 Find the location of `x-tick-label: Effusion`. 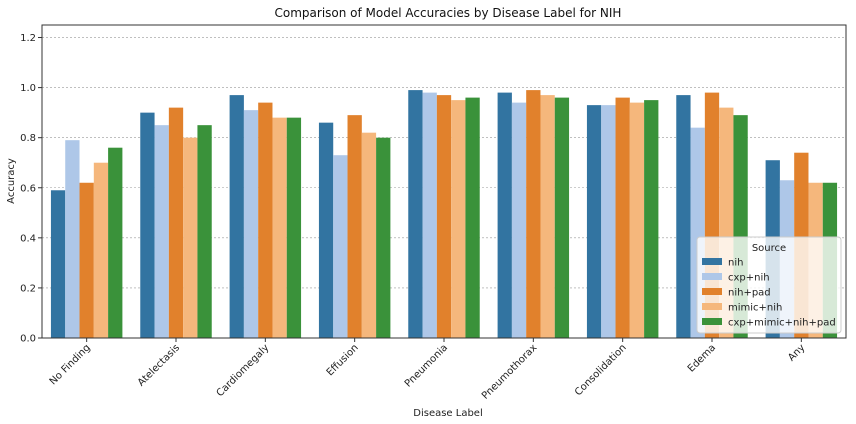

x-tick-label: Effusion is located at coordinates (343, 360).